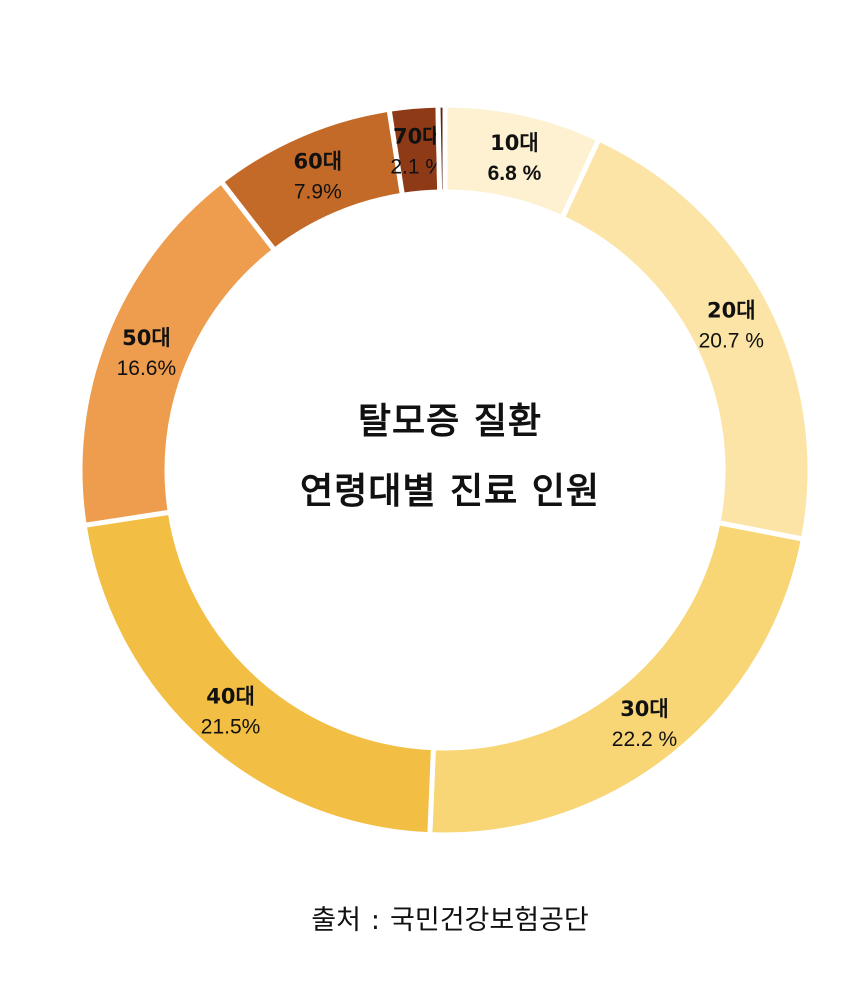 This screenshot has width=860, height=987. I want to click on source-caption: 출처: 국민건강보험공단, so click(430, 917).